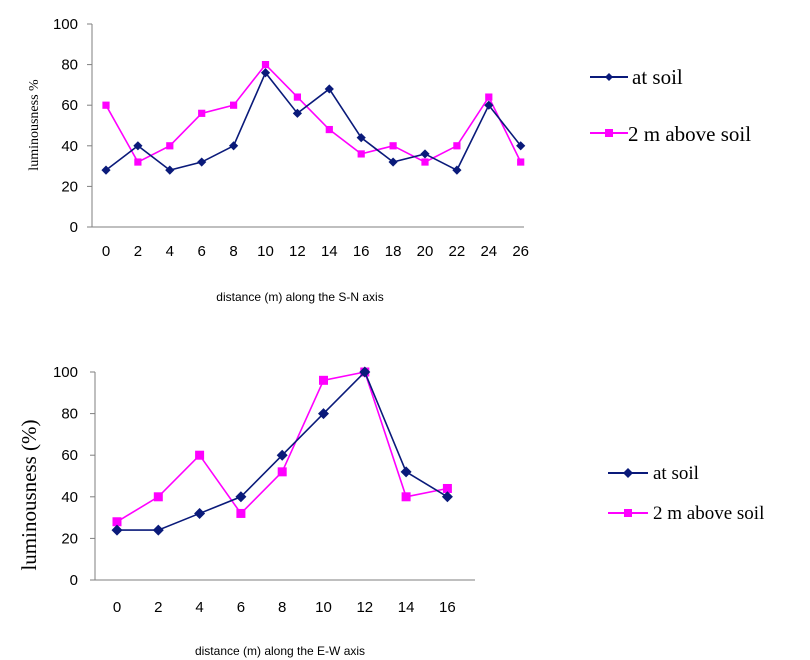 The width and height of the screenshot is (810, 660). What do you see at coordinates (488, 251) in the screenshot?
I see `x-tick-label: 24` at bounding box center [488, 251].